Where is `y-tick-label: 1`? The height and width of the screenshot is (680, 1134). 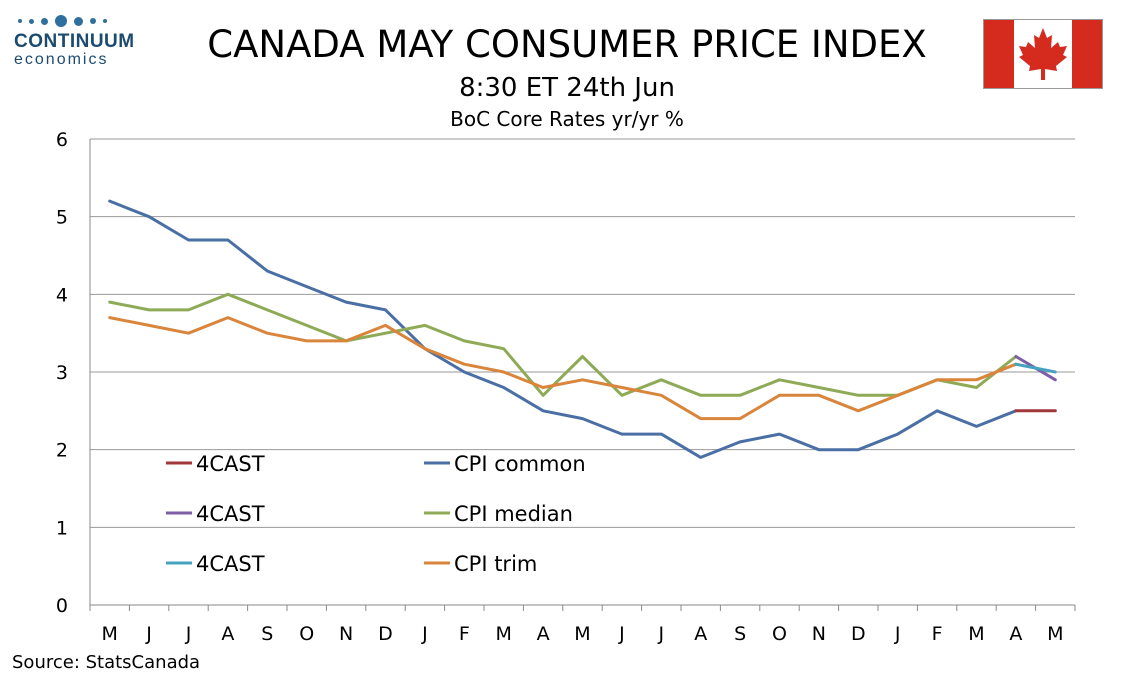
y-tick-label: 1 is located at coordinates (62, 528).